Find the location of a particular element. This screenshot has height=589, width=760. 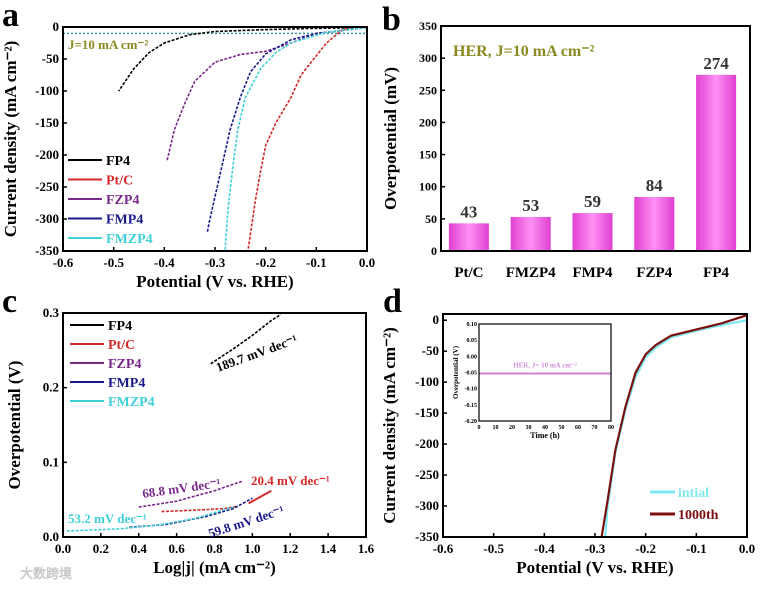

legend-label: intial is located at coordinates (693, 493).